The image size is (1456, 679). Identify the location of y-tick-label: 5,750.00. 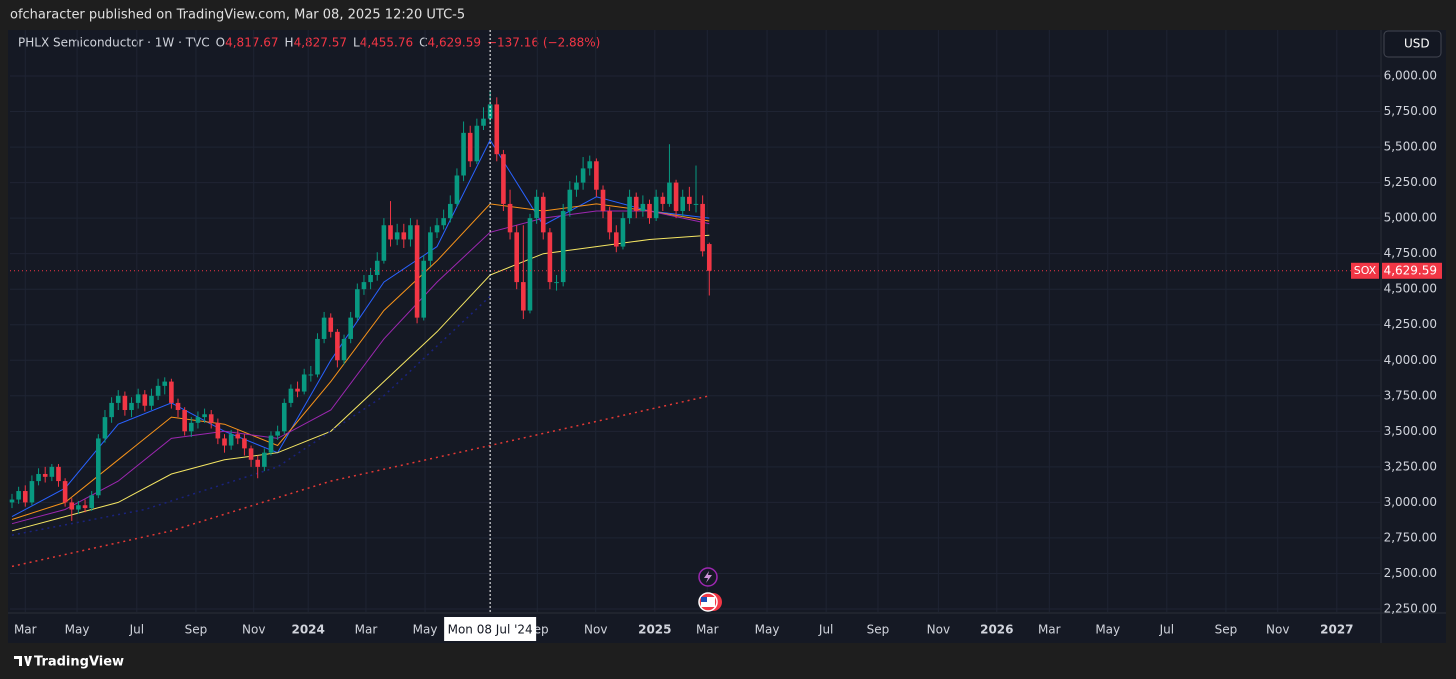
(1410, 111).